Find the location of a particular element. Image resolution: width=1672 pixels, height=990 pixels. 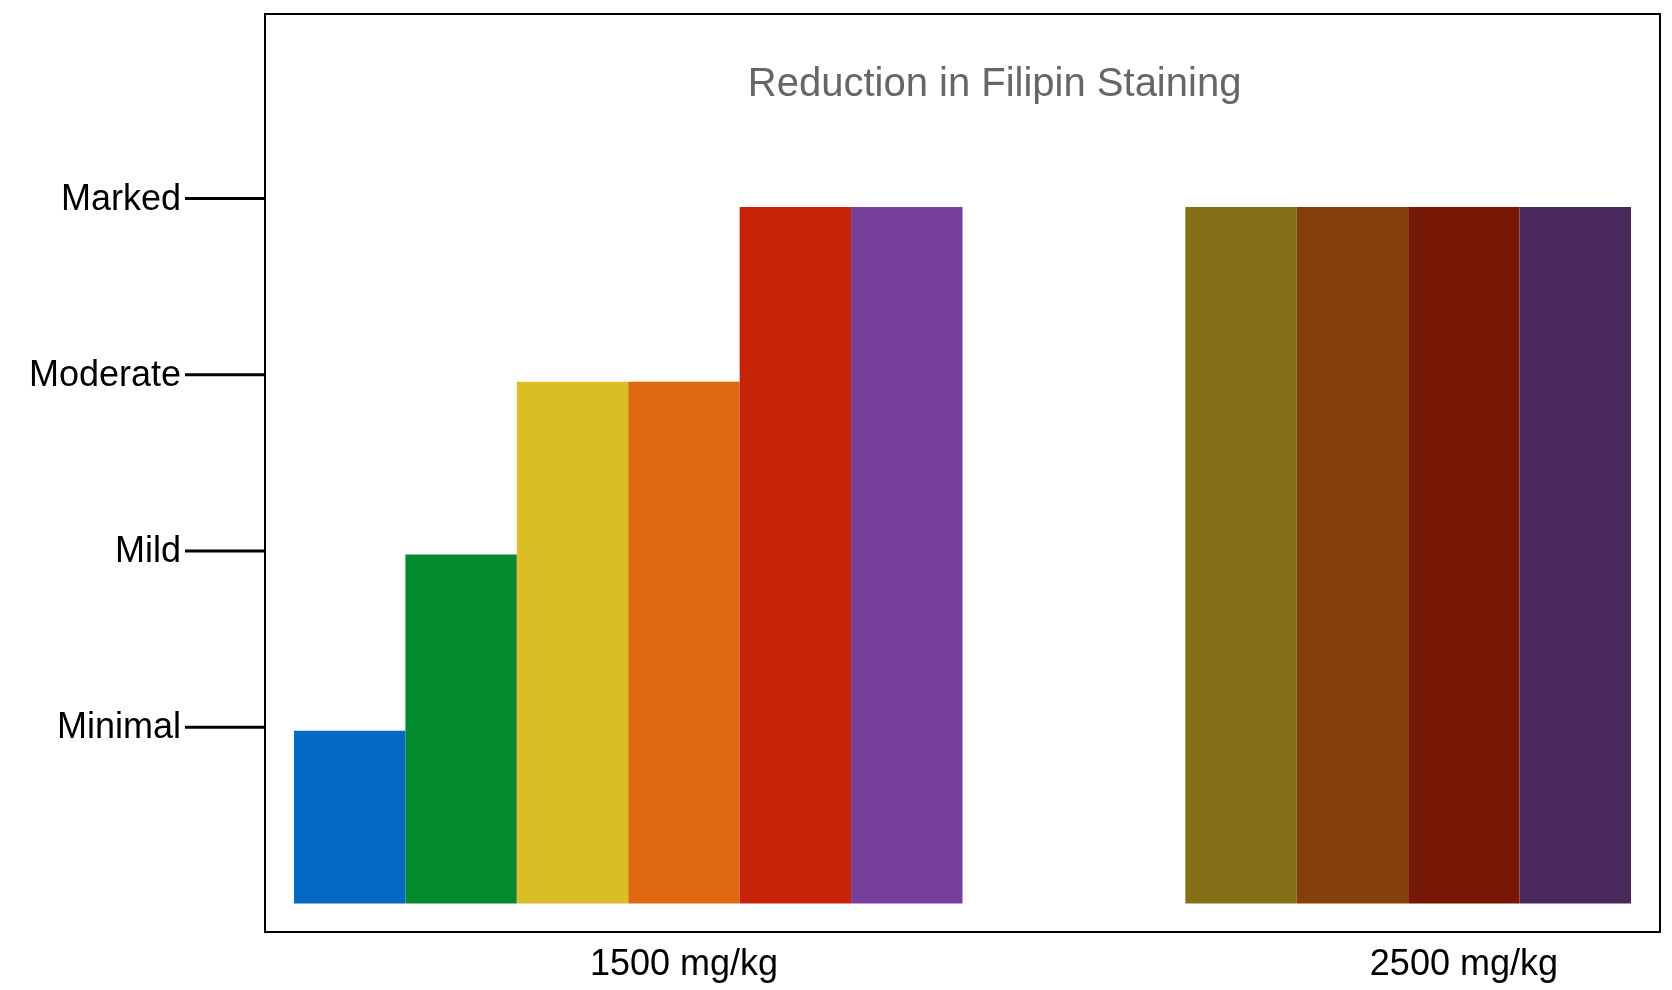

text: Marked is located at coordinates (120, 197).